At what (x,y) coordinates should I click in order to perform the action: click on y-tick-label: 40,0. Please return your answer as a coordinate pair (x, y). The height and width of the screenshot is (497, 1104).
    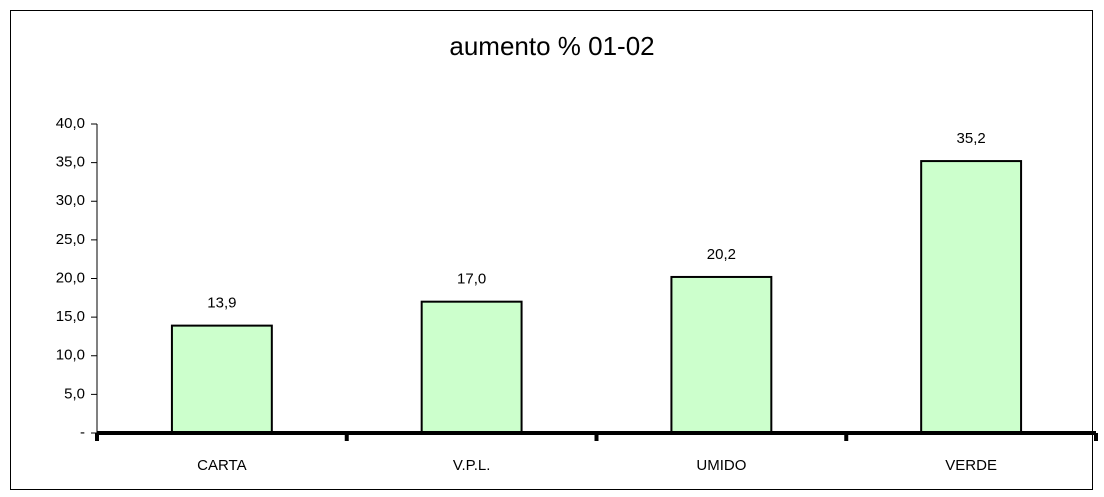
    Looking at the image, I should click on (70, 123).